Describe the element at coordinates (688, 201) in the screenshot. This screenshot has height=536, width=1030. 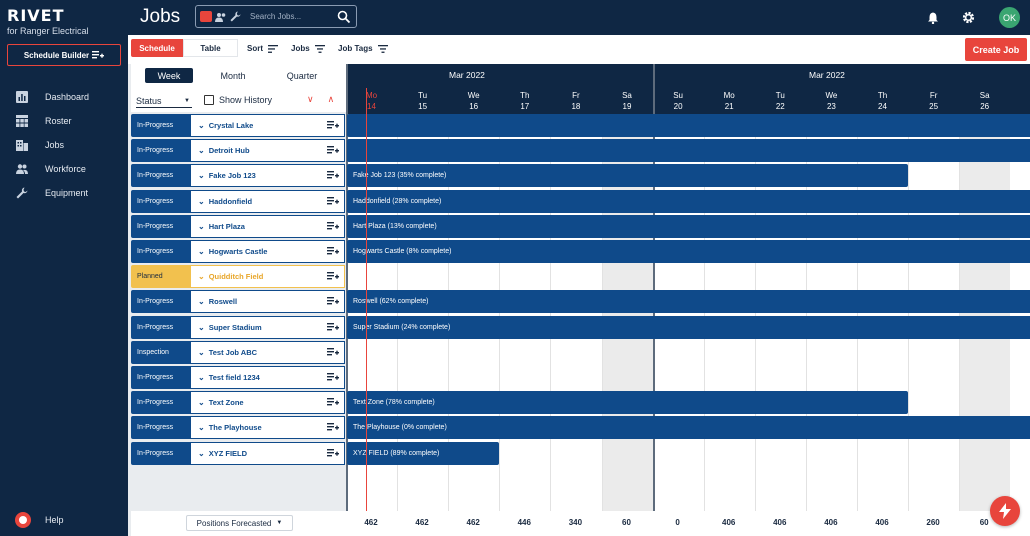
I see `job-schedule-bar: Haddonfield (28% complete)` at that location.